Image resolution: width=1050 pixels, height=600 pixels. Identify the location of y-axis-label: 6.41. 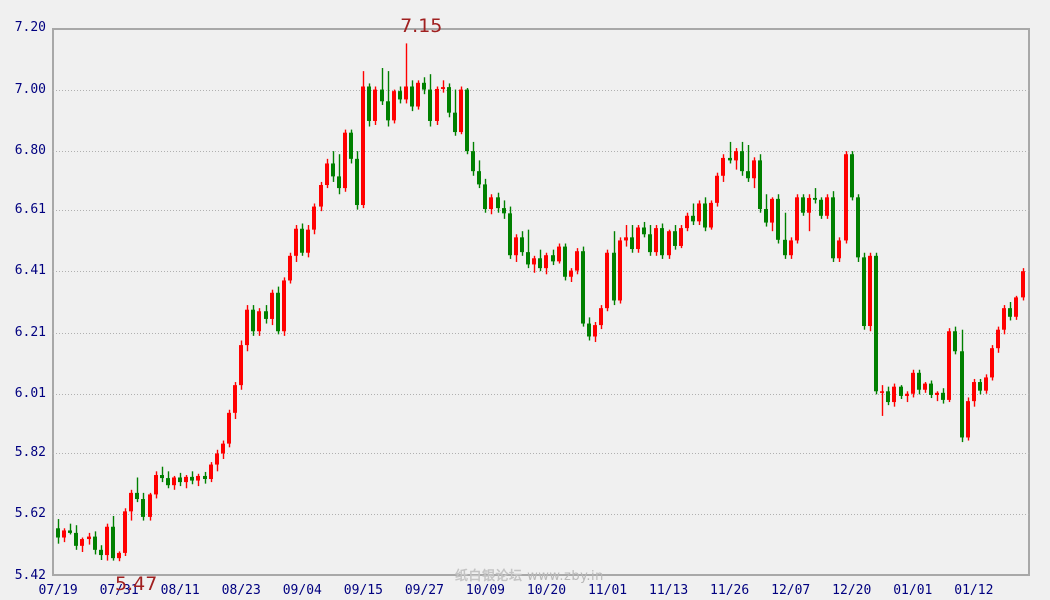
(30, 271).